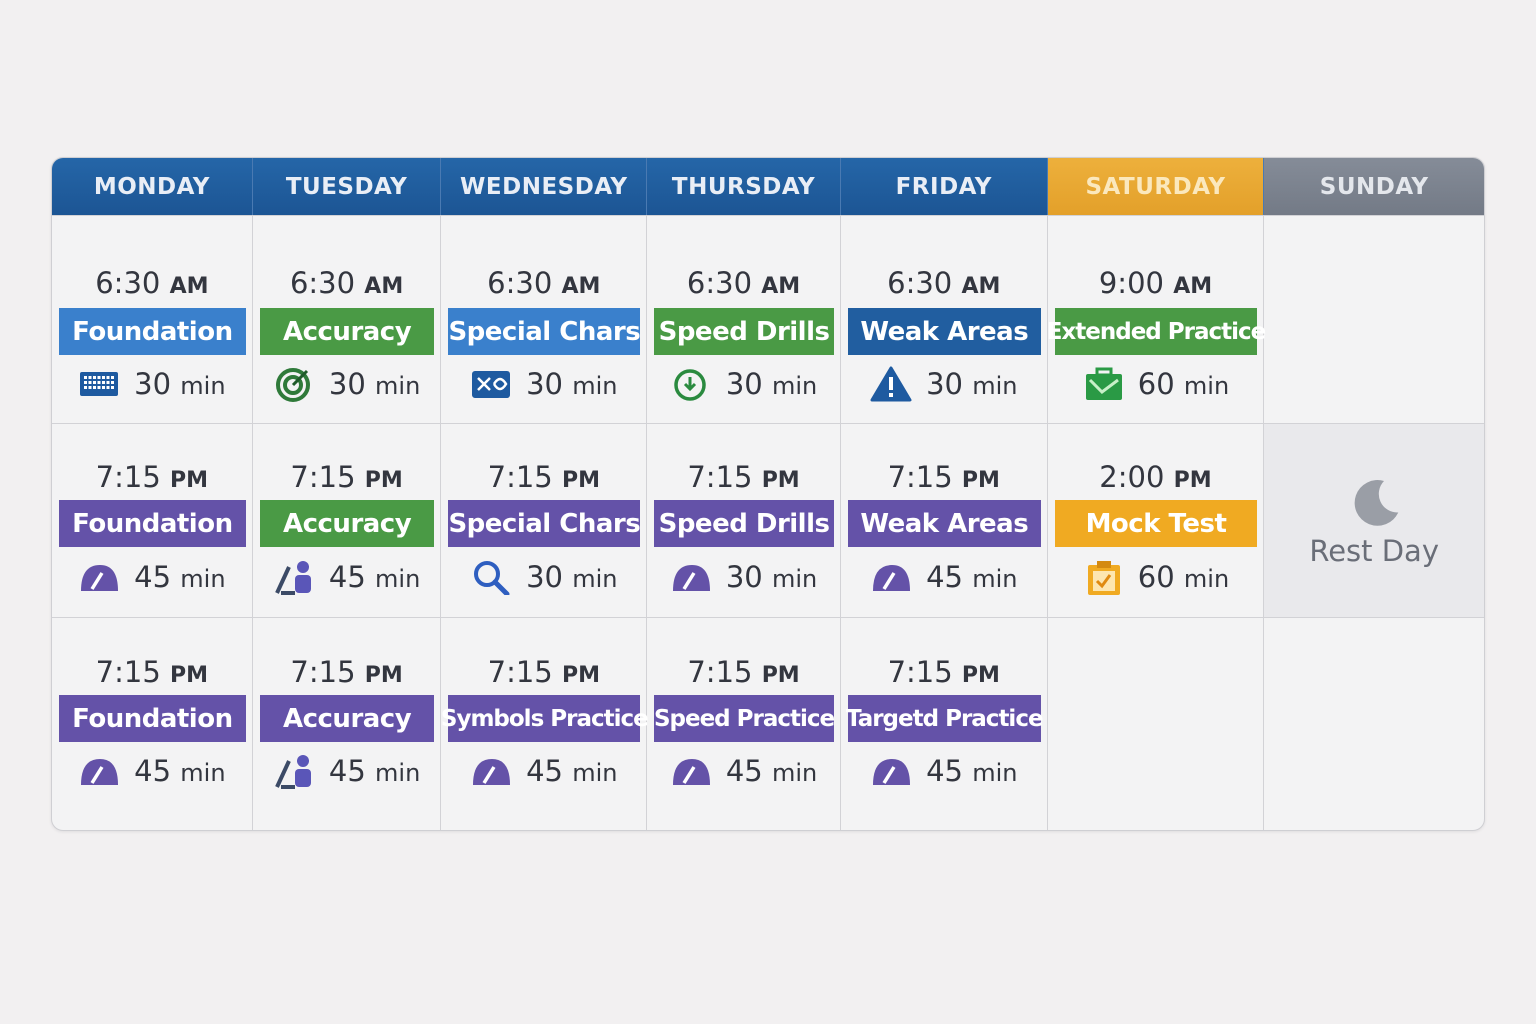  Describe the element at coordinates (1156, 186) in the screenshot. I see `day-header-saturday: SATURDAY` at that location.